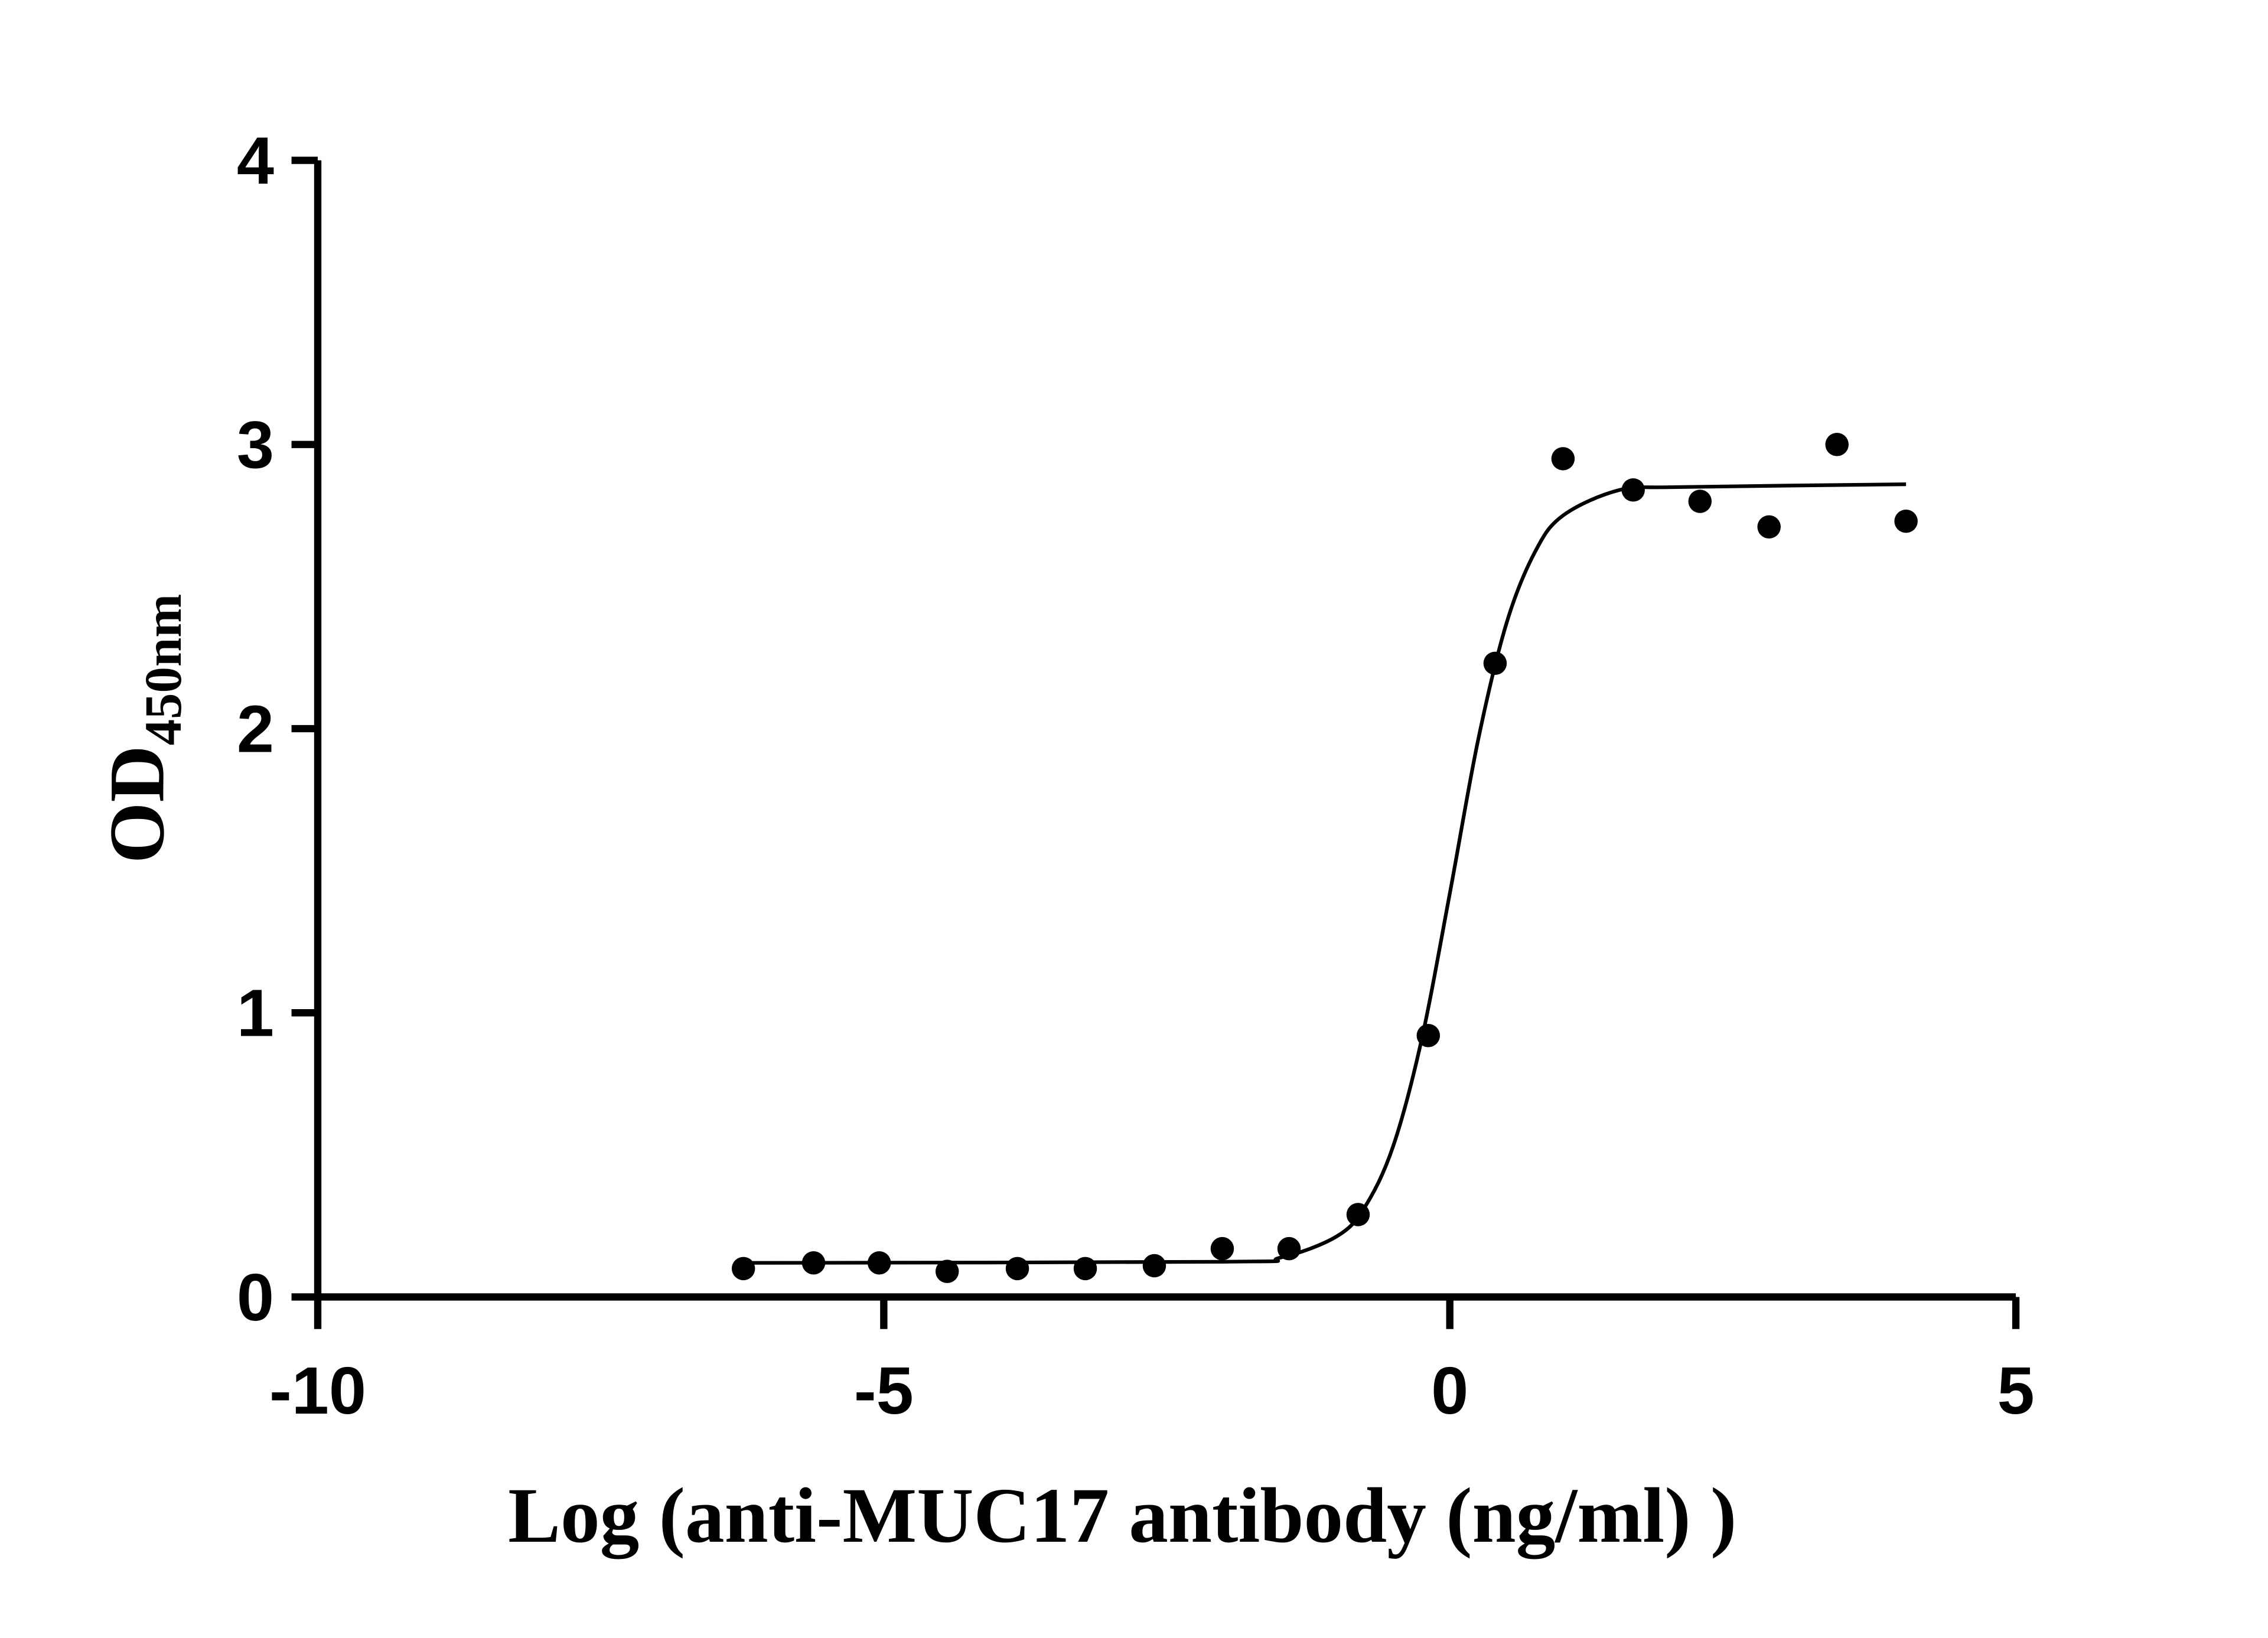 The height and width of the screenshot is (1638, 2268). I want to click on y-tick-label: 1, so click(255, 1013).